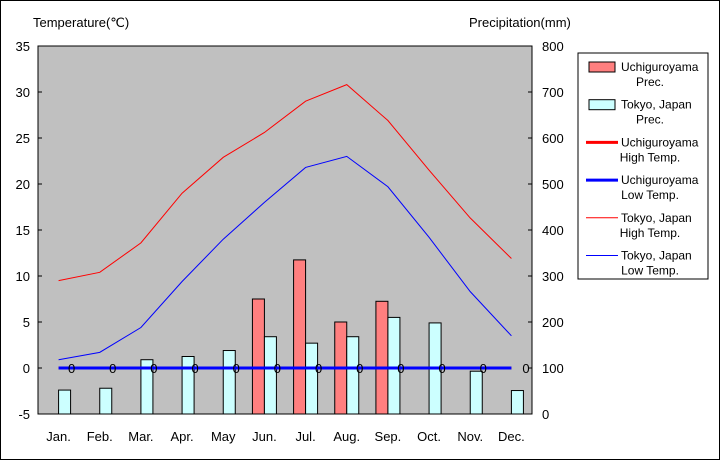 The height and width of the screenshot is (464, 720). What do you see at coordinates (23, 92) in the screenshot?
I see `left-tick-label-7: 30` at bounding box center [23, 92].